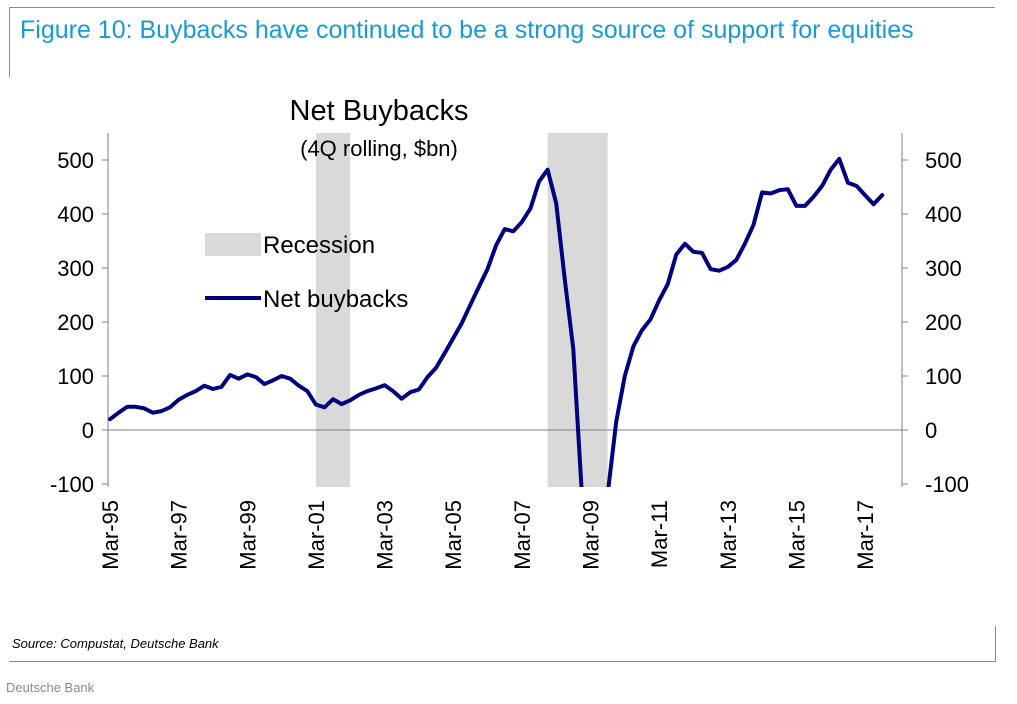  I want to click on x-tick-label: Mar-95, so click(110, 535).